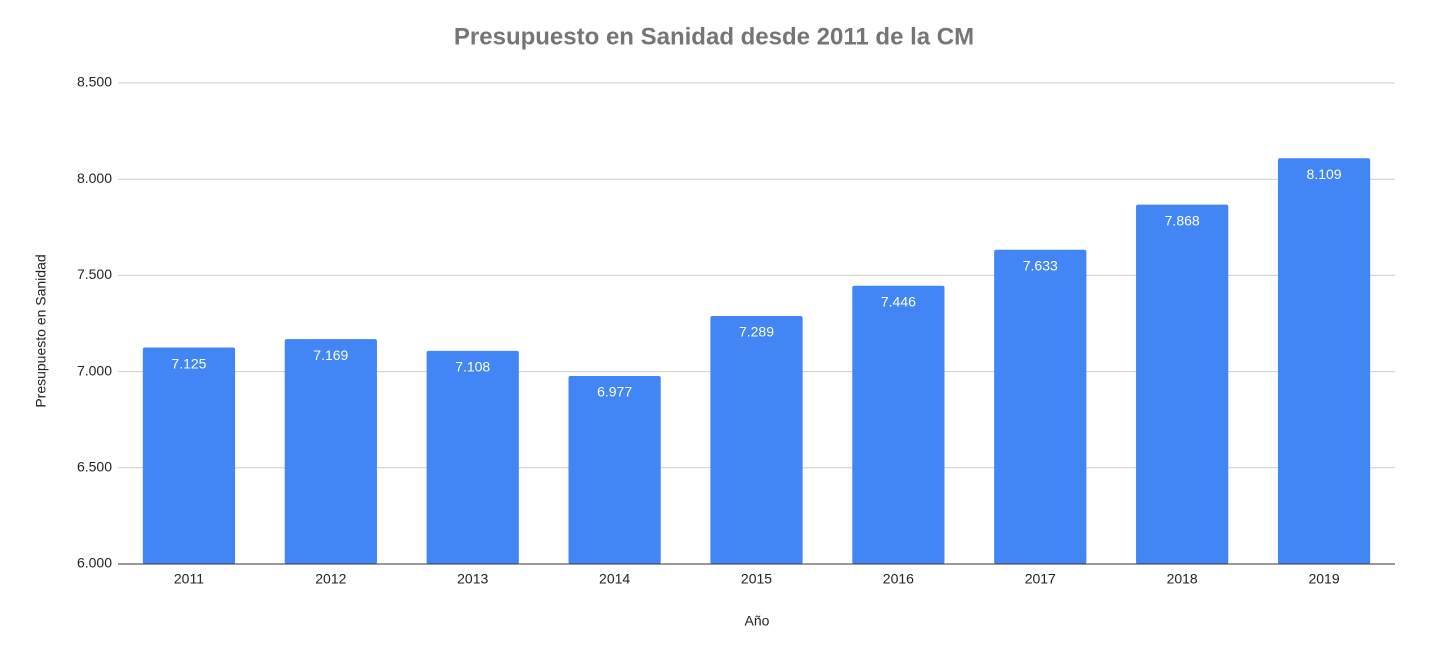 This screenshot has height=670, width=1448. Describe the element at coordinates (1324, 174) in the screenshot. I see `value-label: 8.109` at that location.